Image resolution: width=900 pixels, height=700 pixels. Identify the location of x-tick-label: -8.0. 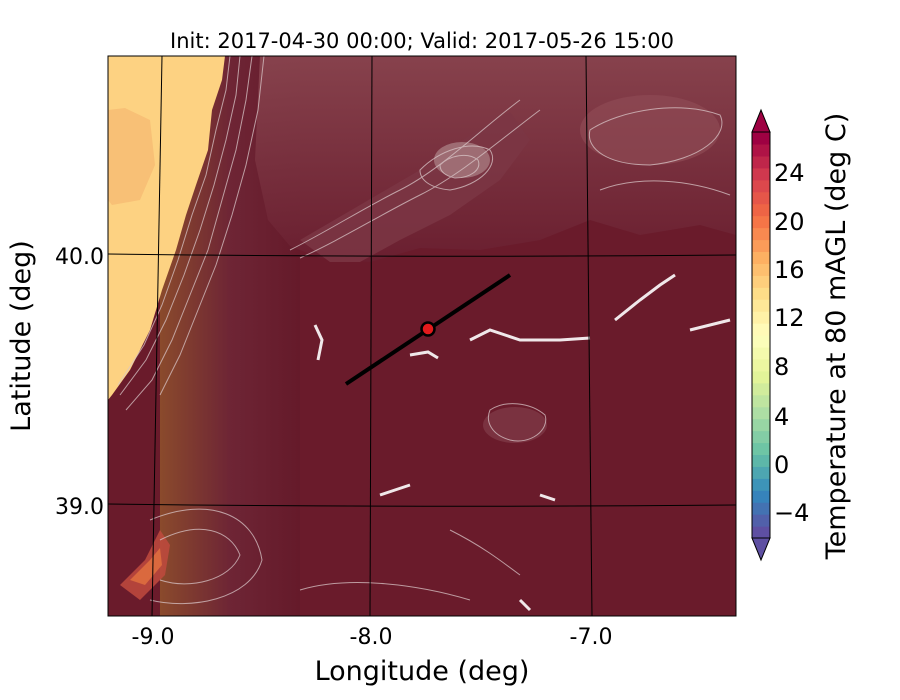
(371, 637).